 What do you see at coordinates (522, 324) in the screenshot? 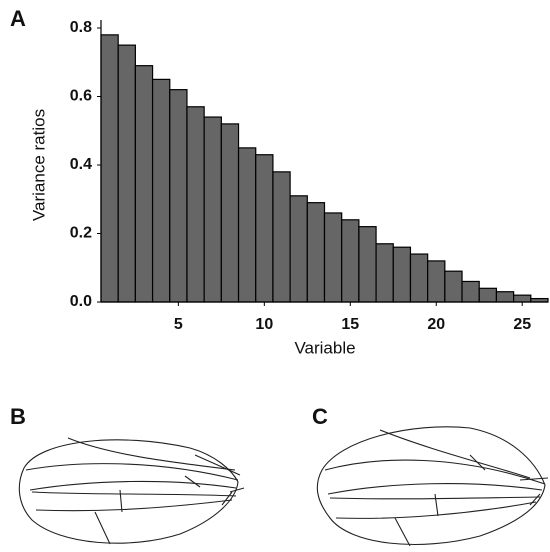
I see `x-tick-label: 25` at bounding box center [522, 324].